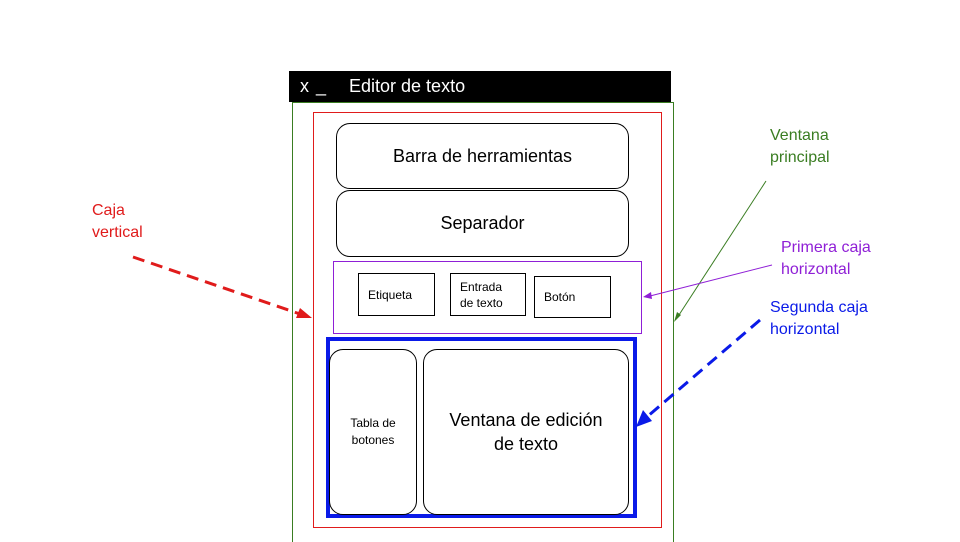 This screenshot has width=960, height=542. I want to click on window-title: Editor de texto, so click(407, 86).